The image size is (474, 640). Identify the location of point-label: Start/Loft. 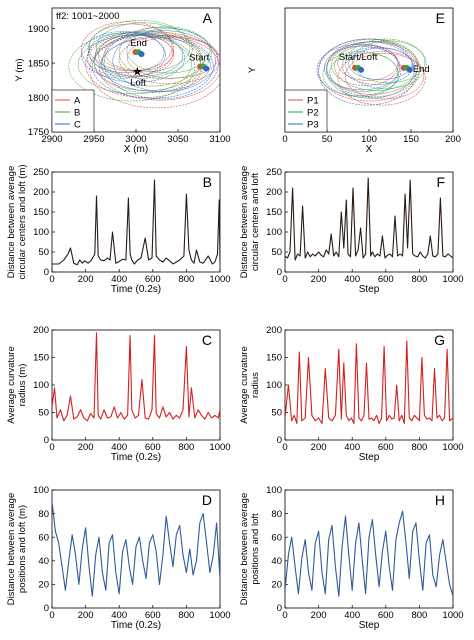
(358, 57).